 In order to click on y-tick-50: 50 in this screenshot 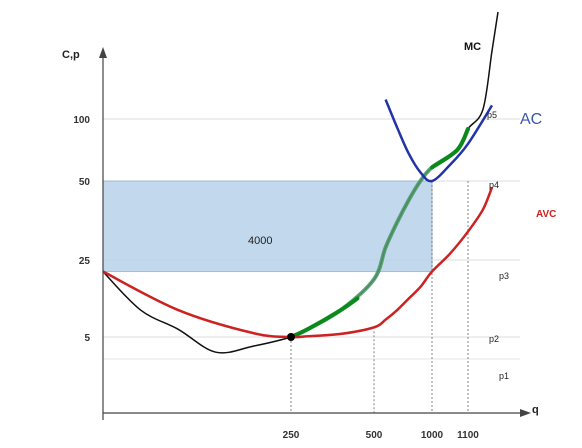, I will do `click(85, 182)`.